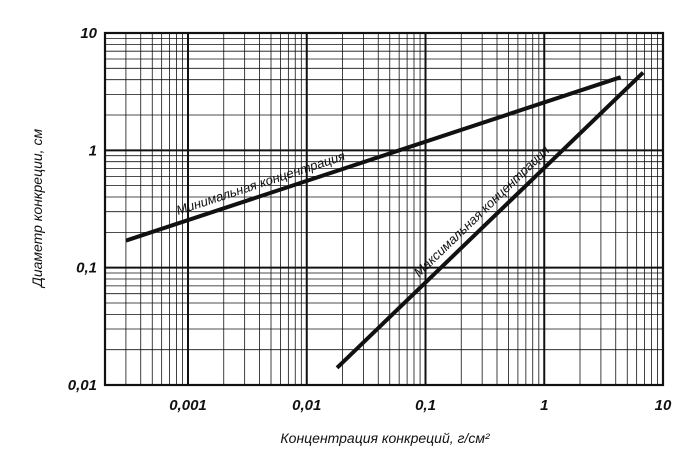  I want to click on y-tick-label: 10, so click(88, 33).